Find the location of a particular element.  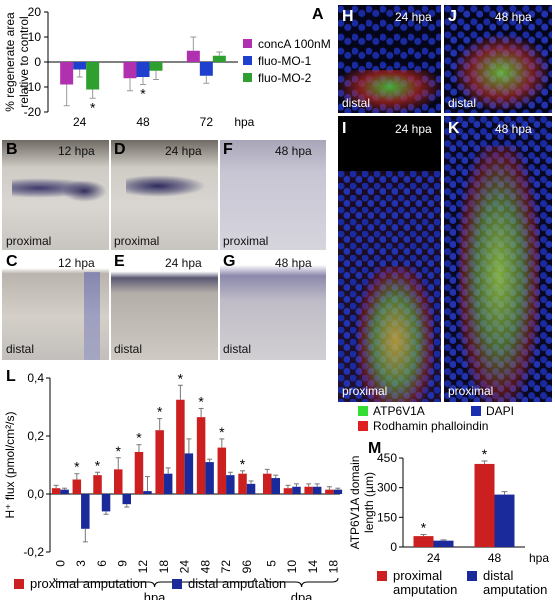

y-axis-label: H⁺ flux (pmol/cm²/s) is located at coordinates (10, 464).